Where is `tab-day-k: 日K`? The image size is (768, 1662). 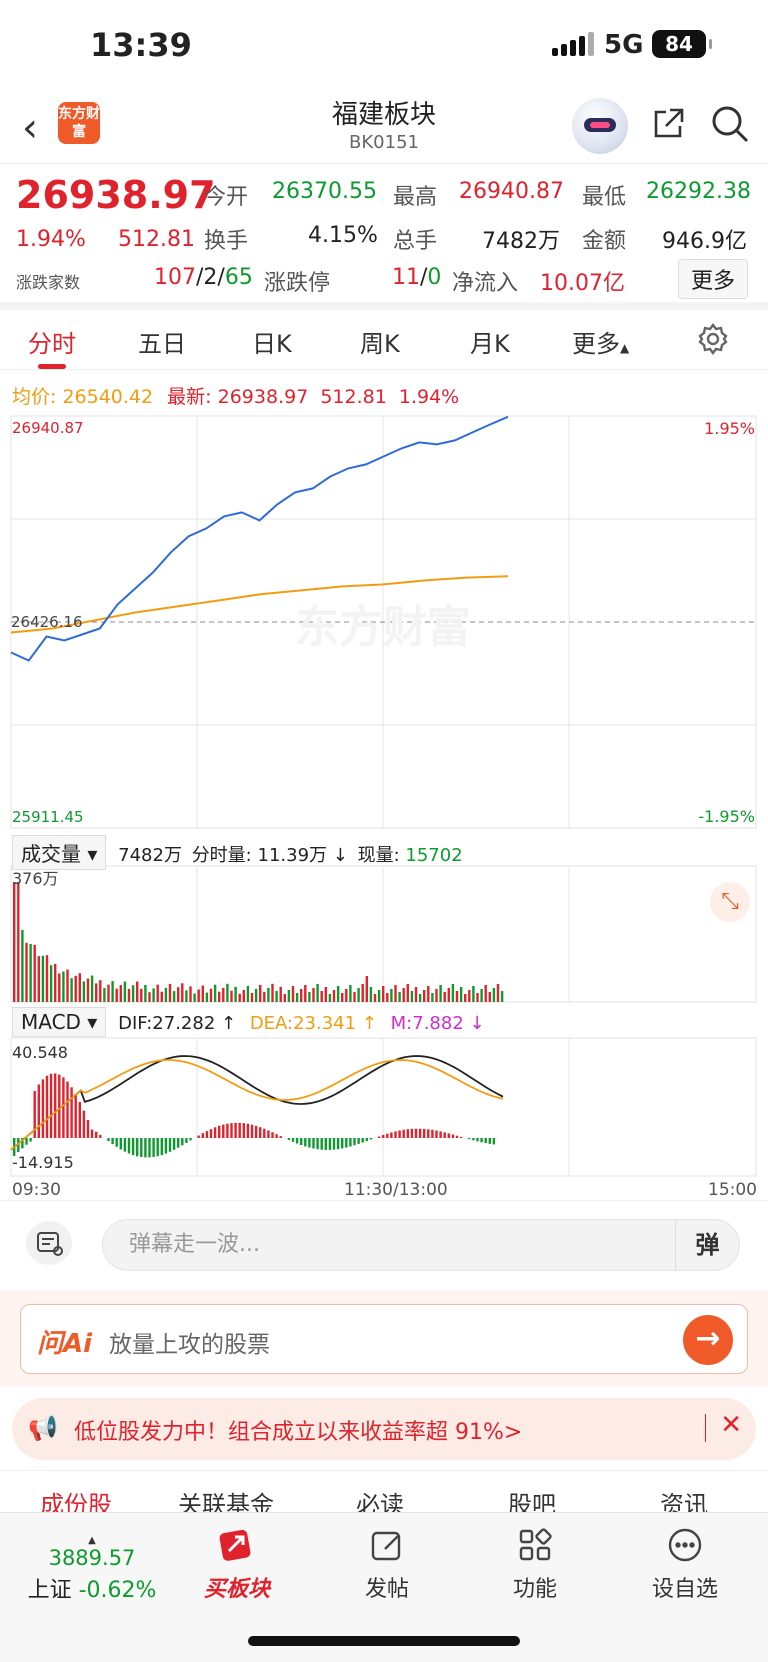
tab-day-k: 日K is located at coordinates (272, 344).